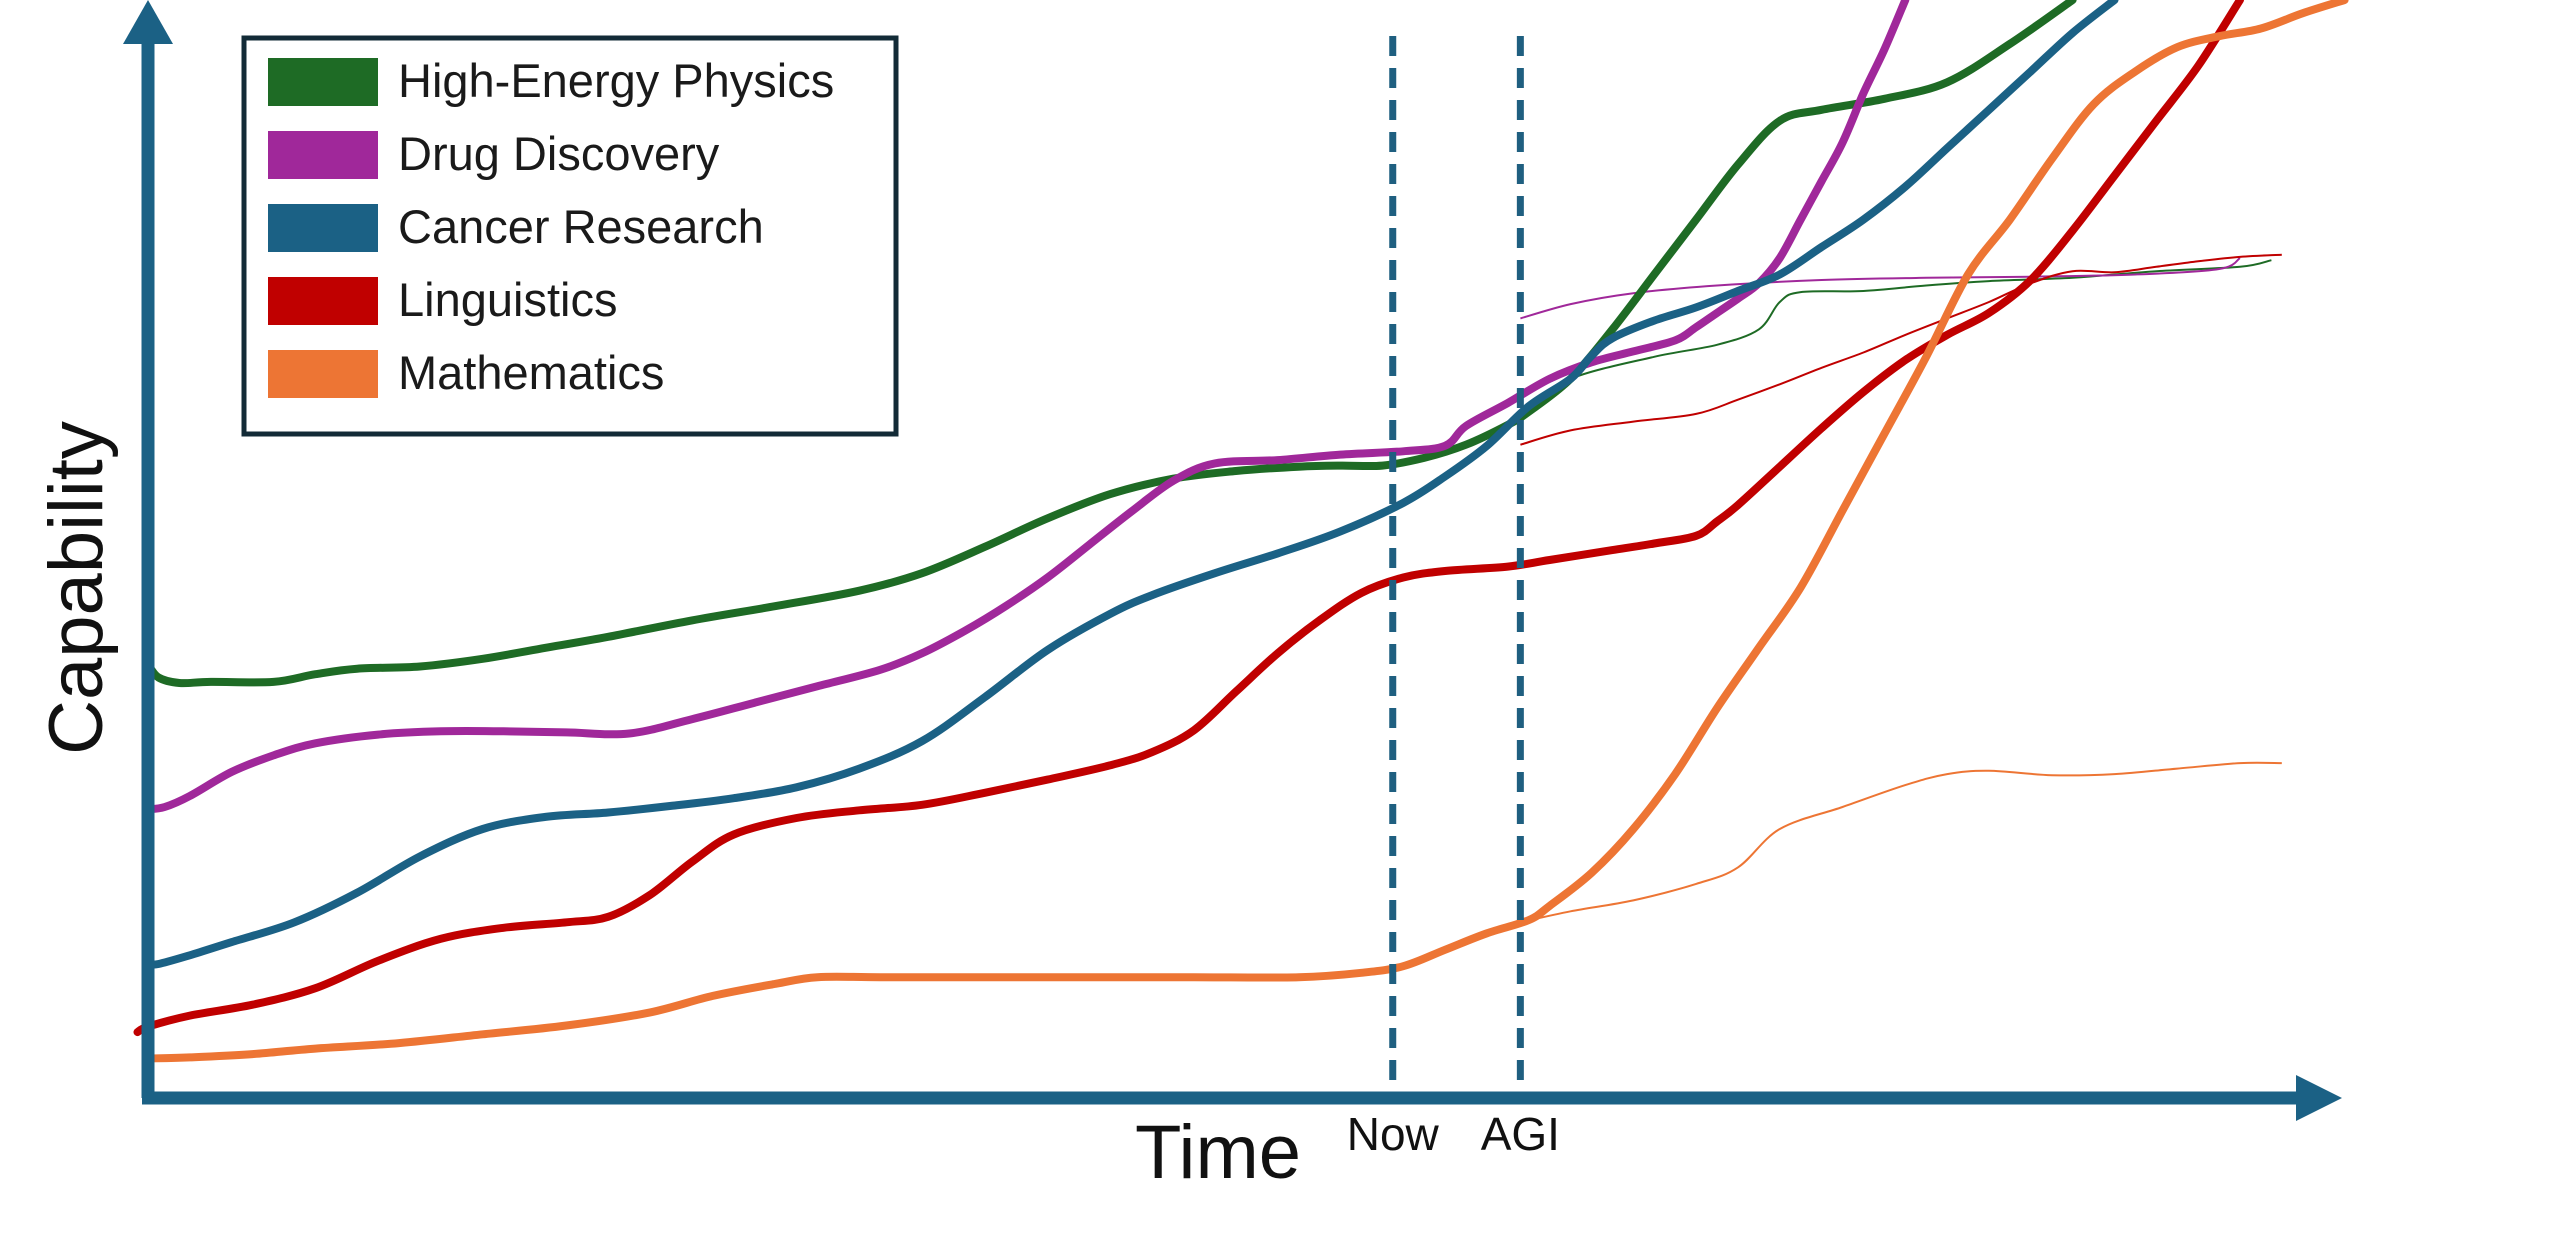 The width and height of the screenshot is (2576, 1238). What do you see at coordinates (1453, 598) in the screenshot?
I see `time-markers: Now AGI` at bounding box center [1453, 598].